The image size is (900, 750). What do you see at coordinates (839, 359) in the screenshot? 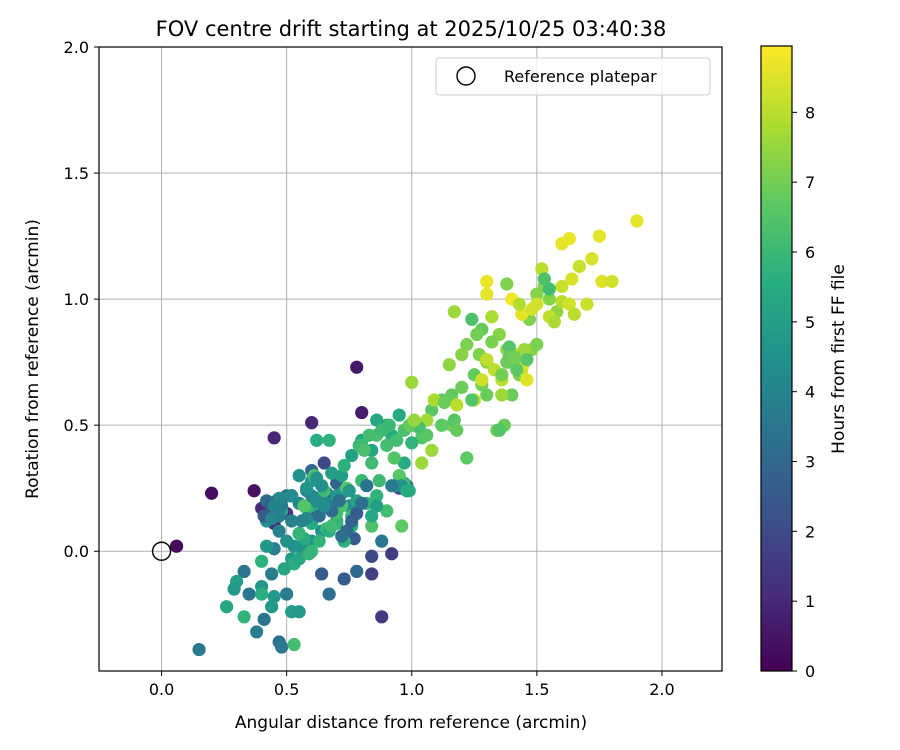
I see `colorbar-label: Hours from first FF file` at bounding box center [839, 359].